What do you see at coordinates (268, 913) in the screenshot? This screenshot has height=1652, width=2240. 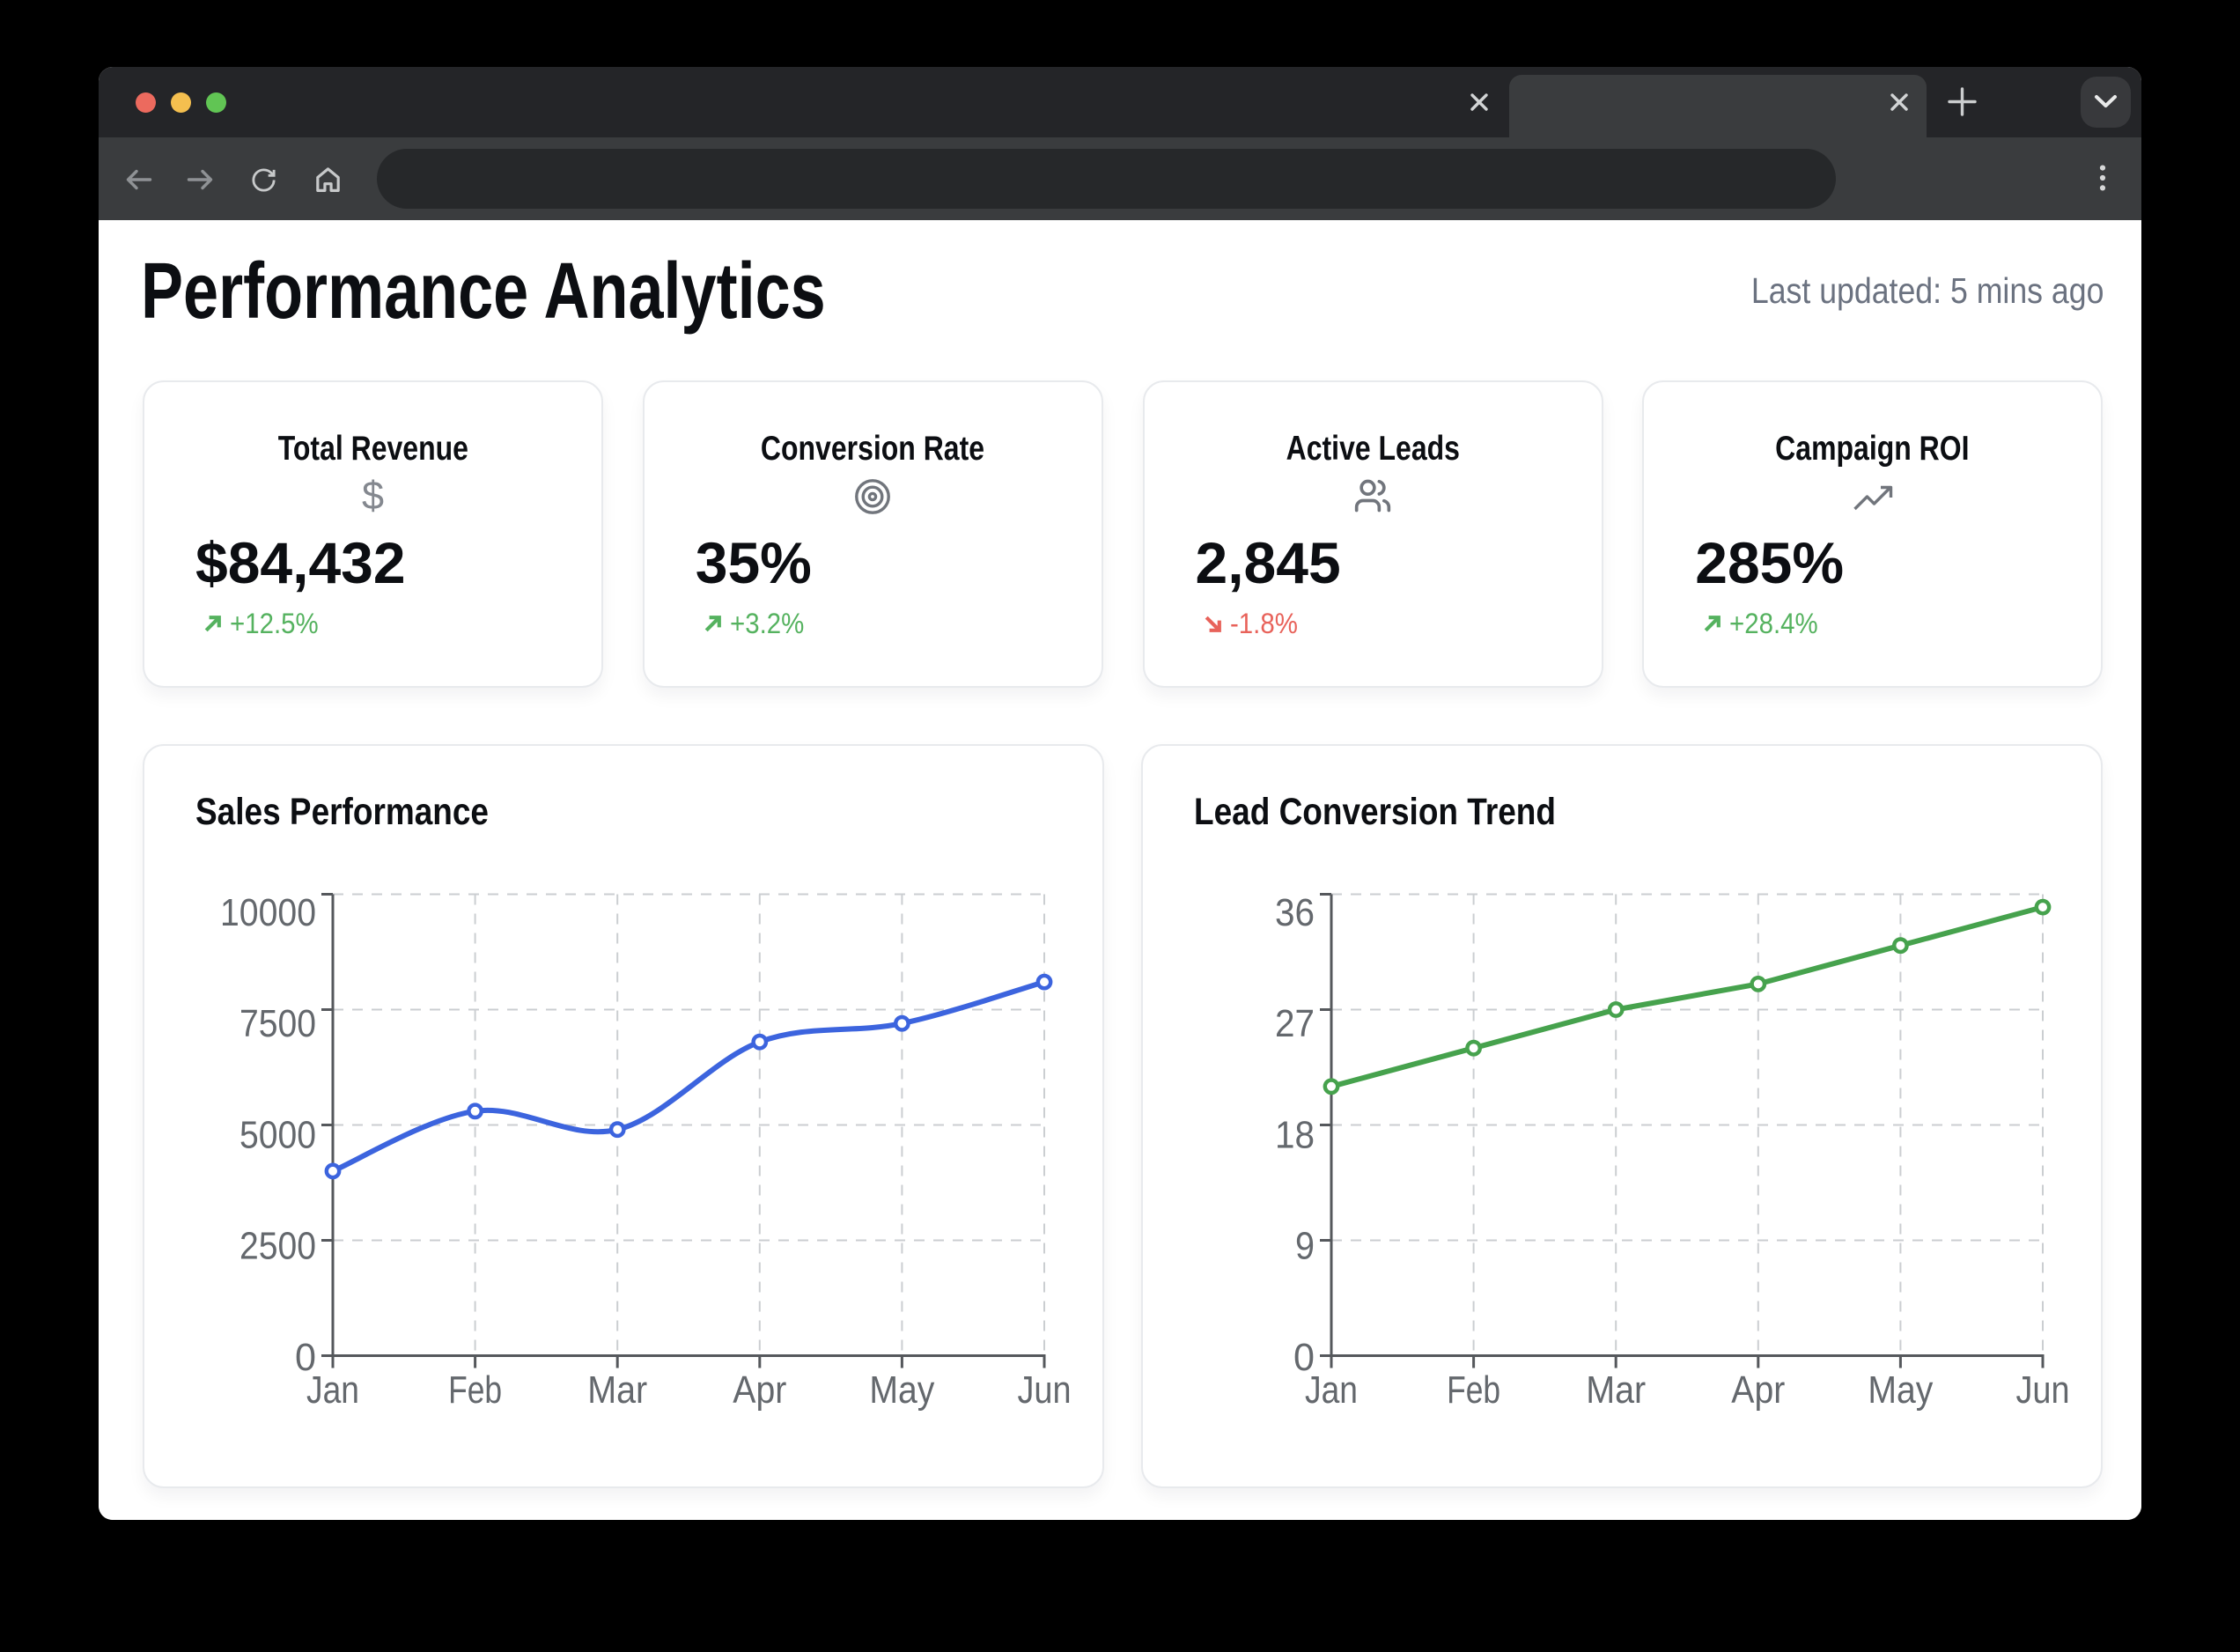 I see `svg-text: 10000` at bounding box center [268, 913].